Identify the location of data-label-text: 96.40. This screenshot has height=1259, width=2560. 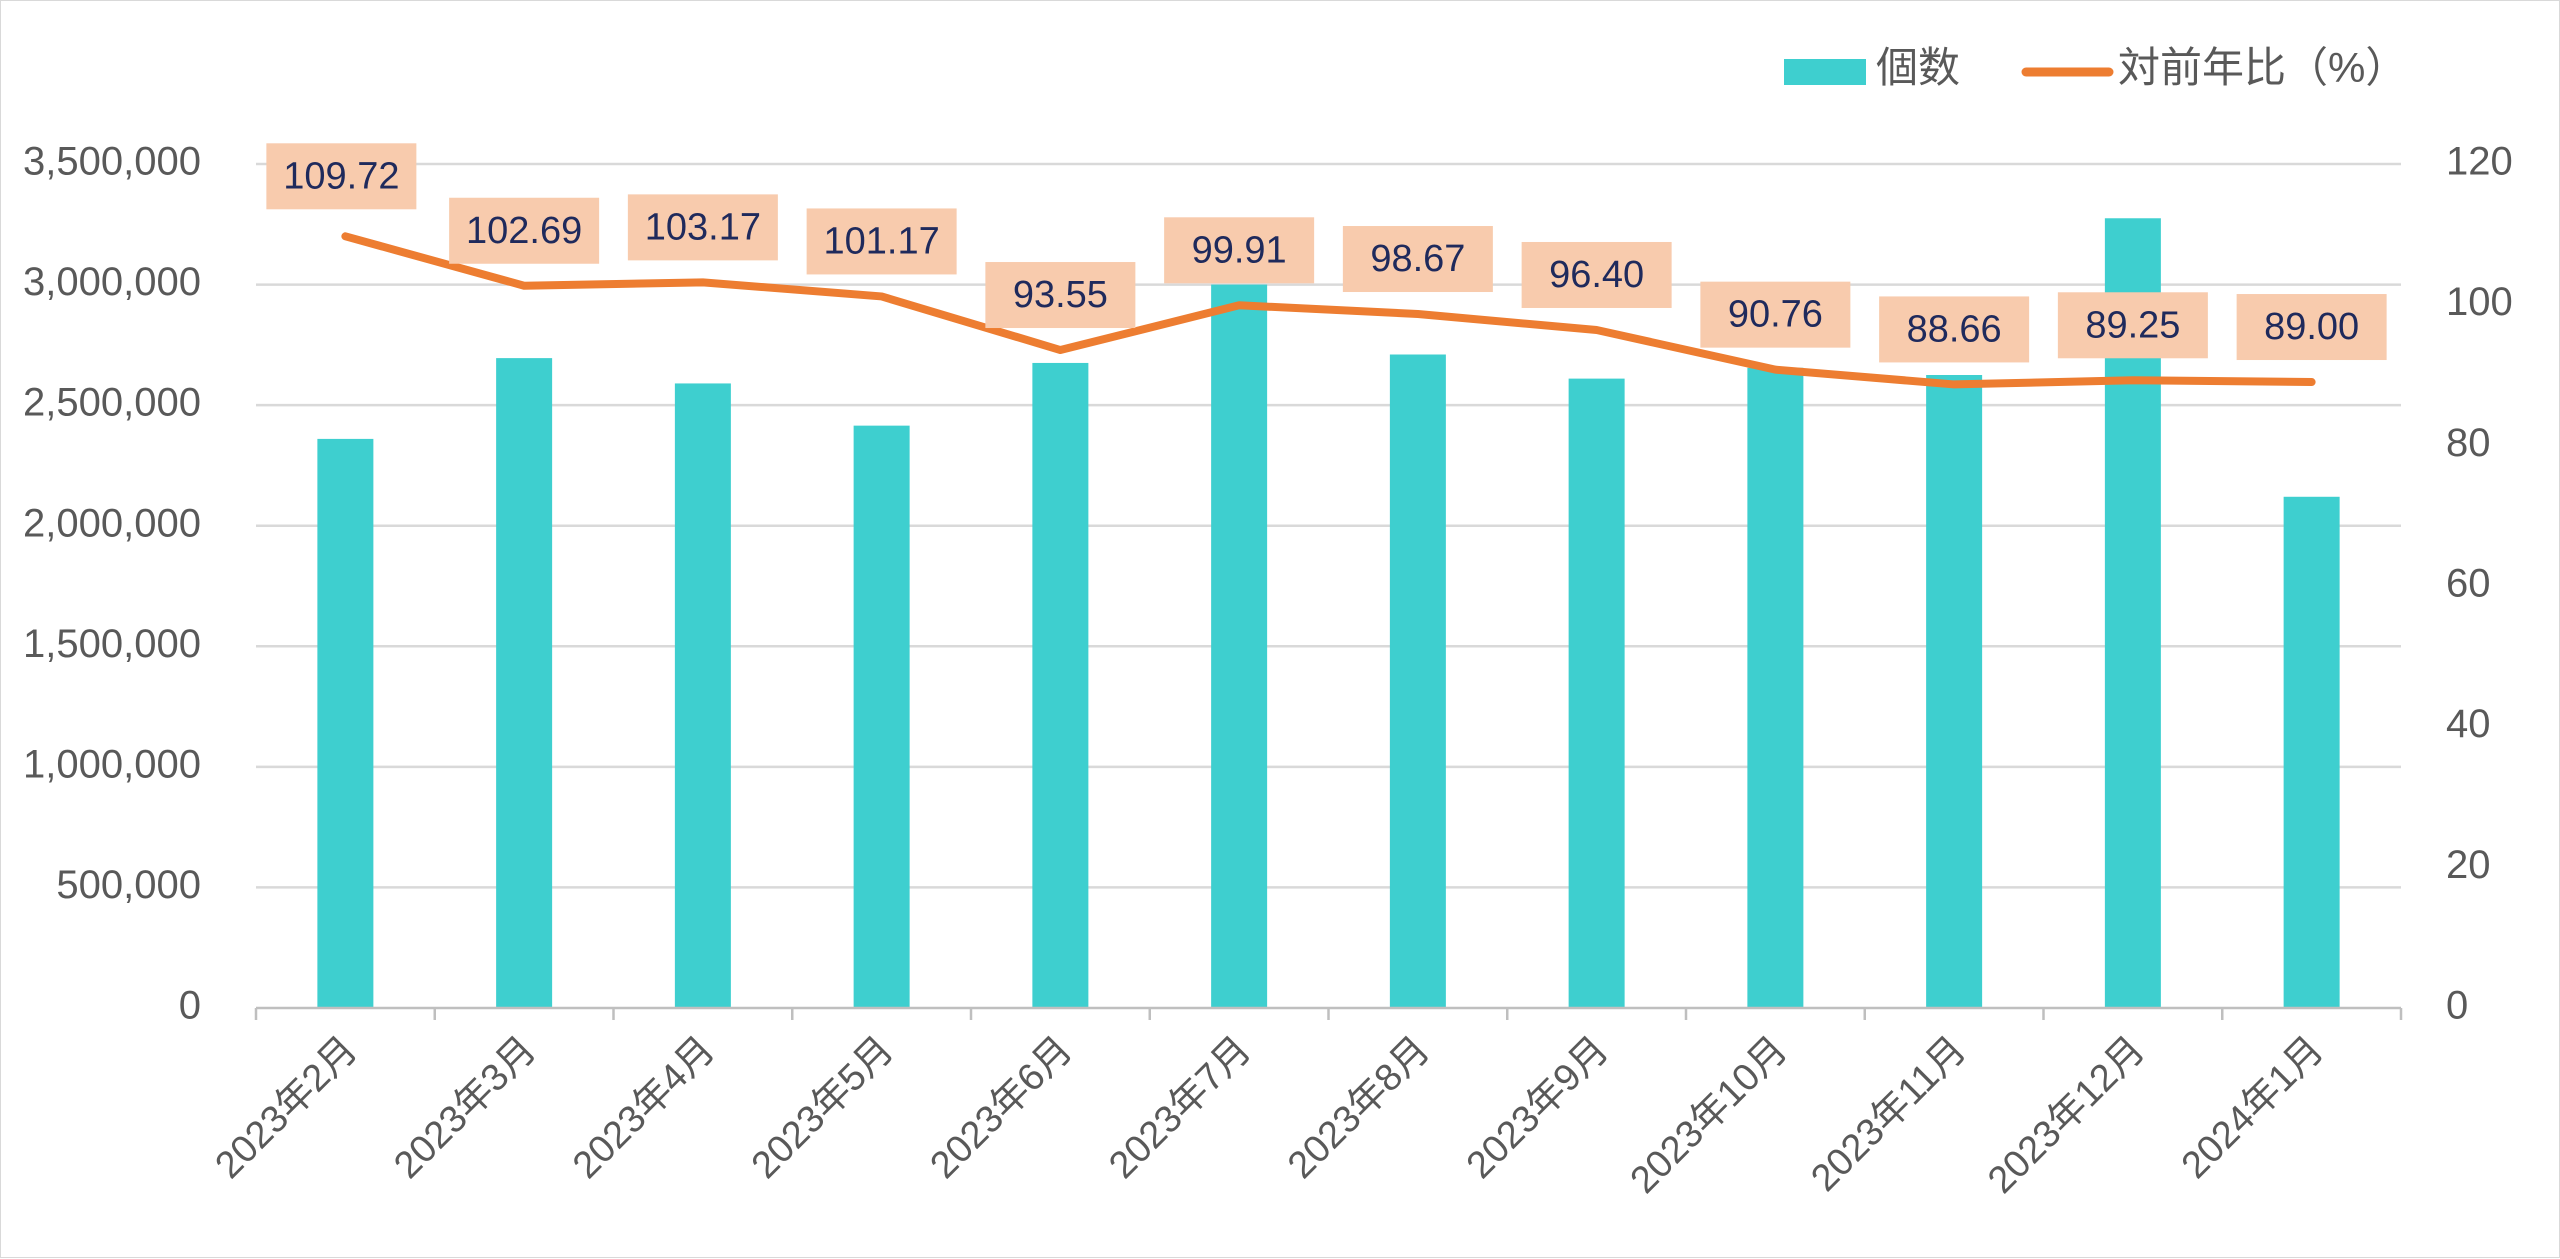
(1596, 275).